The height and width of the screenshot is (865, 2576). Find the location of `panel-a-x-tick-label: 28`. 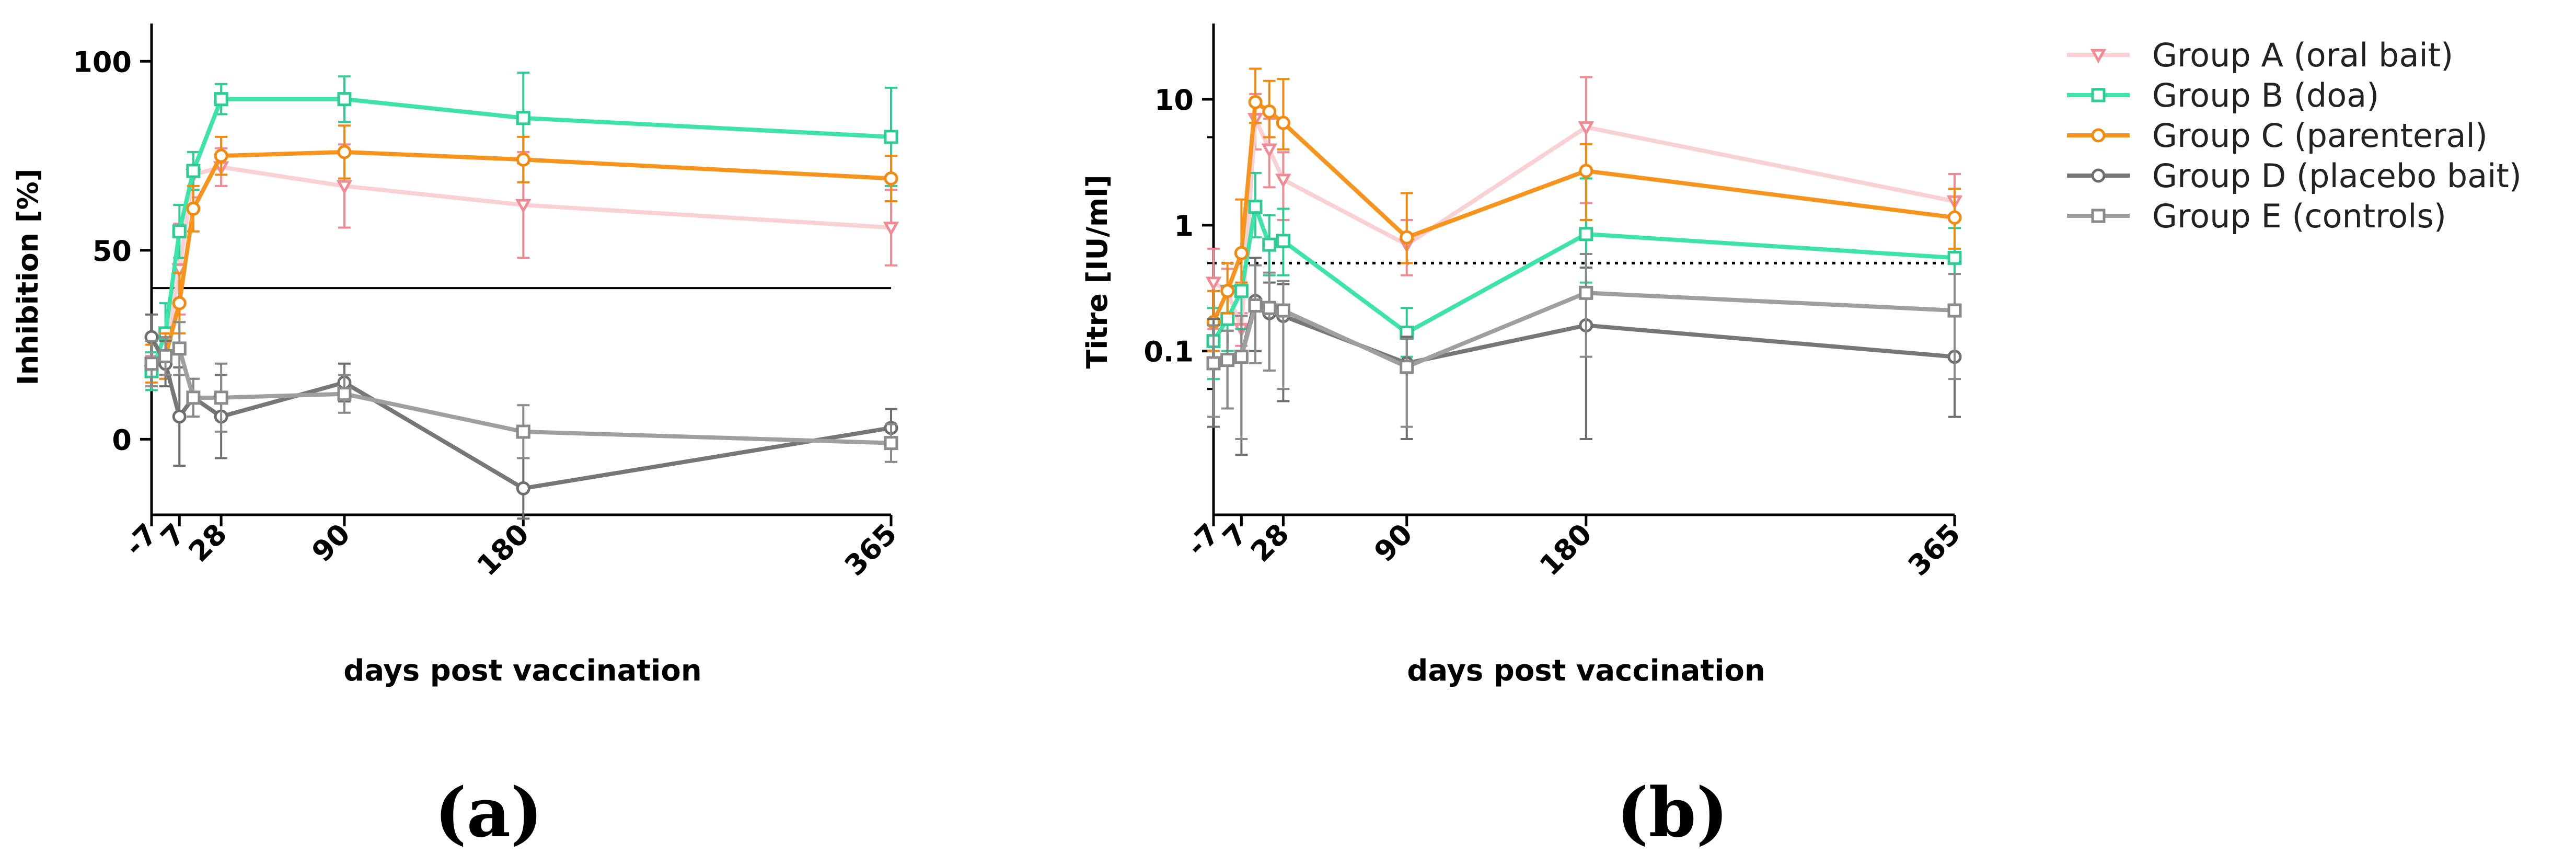

panel-a-x-tick-label: 28 is located at coordinates (208, 543).